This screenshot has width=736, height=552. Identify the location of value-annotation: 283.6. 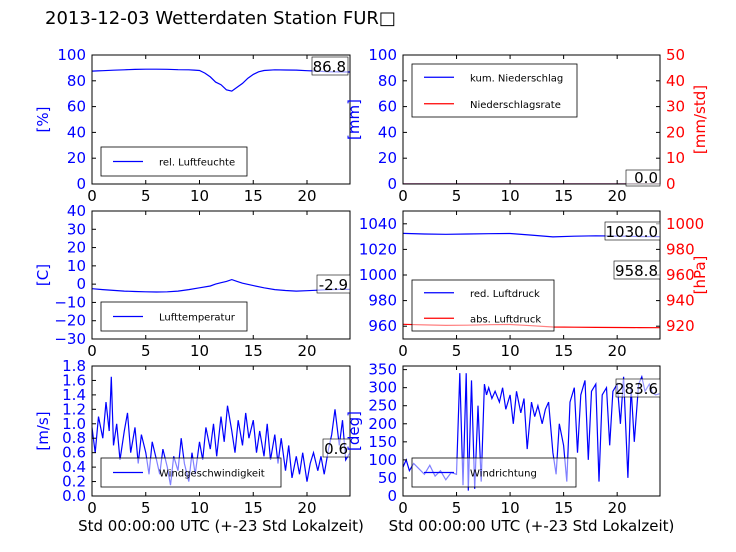
(636, 389).